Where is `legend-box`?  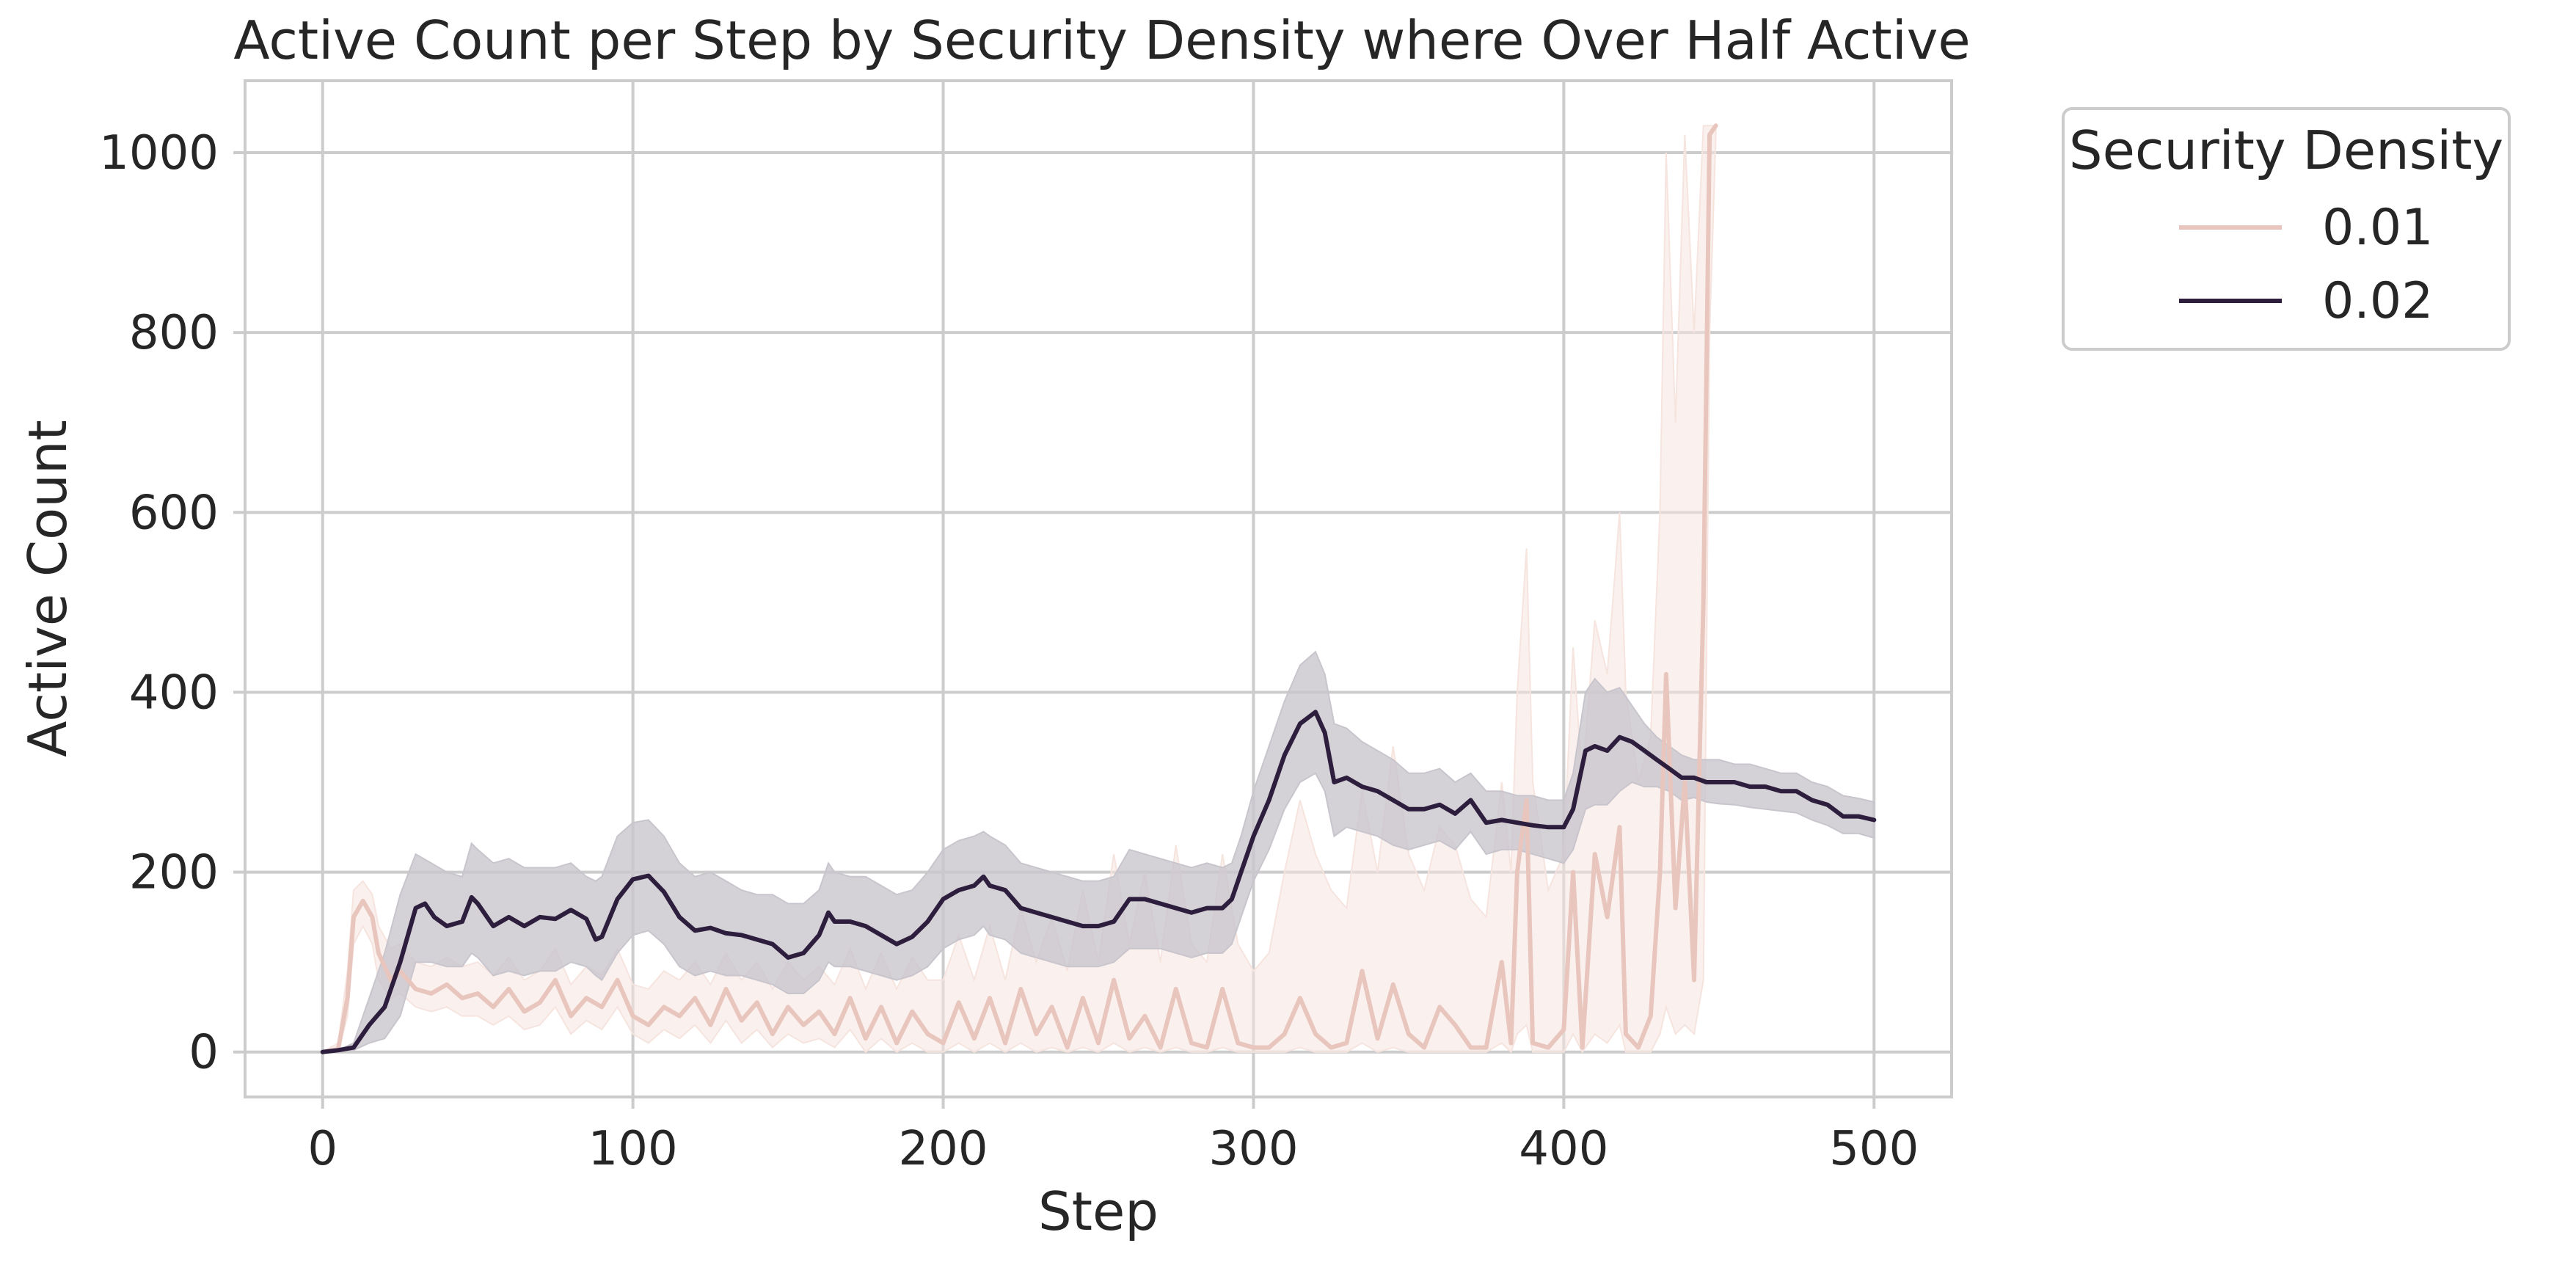 legend-box is located at coordinates (2286, 229).